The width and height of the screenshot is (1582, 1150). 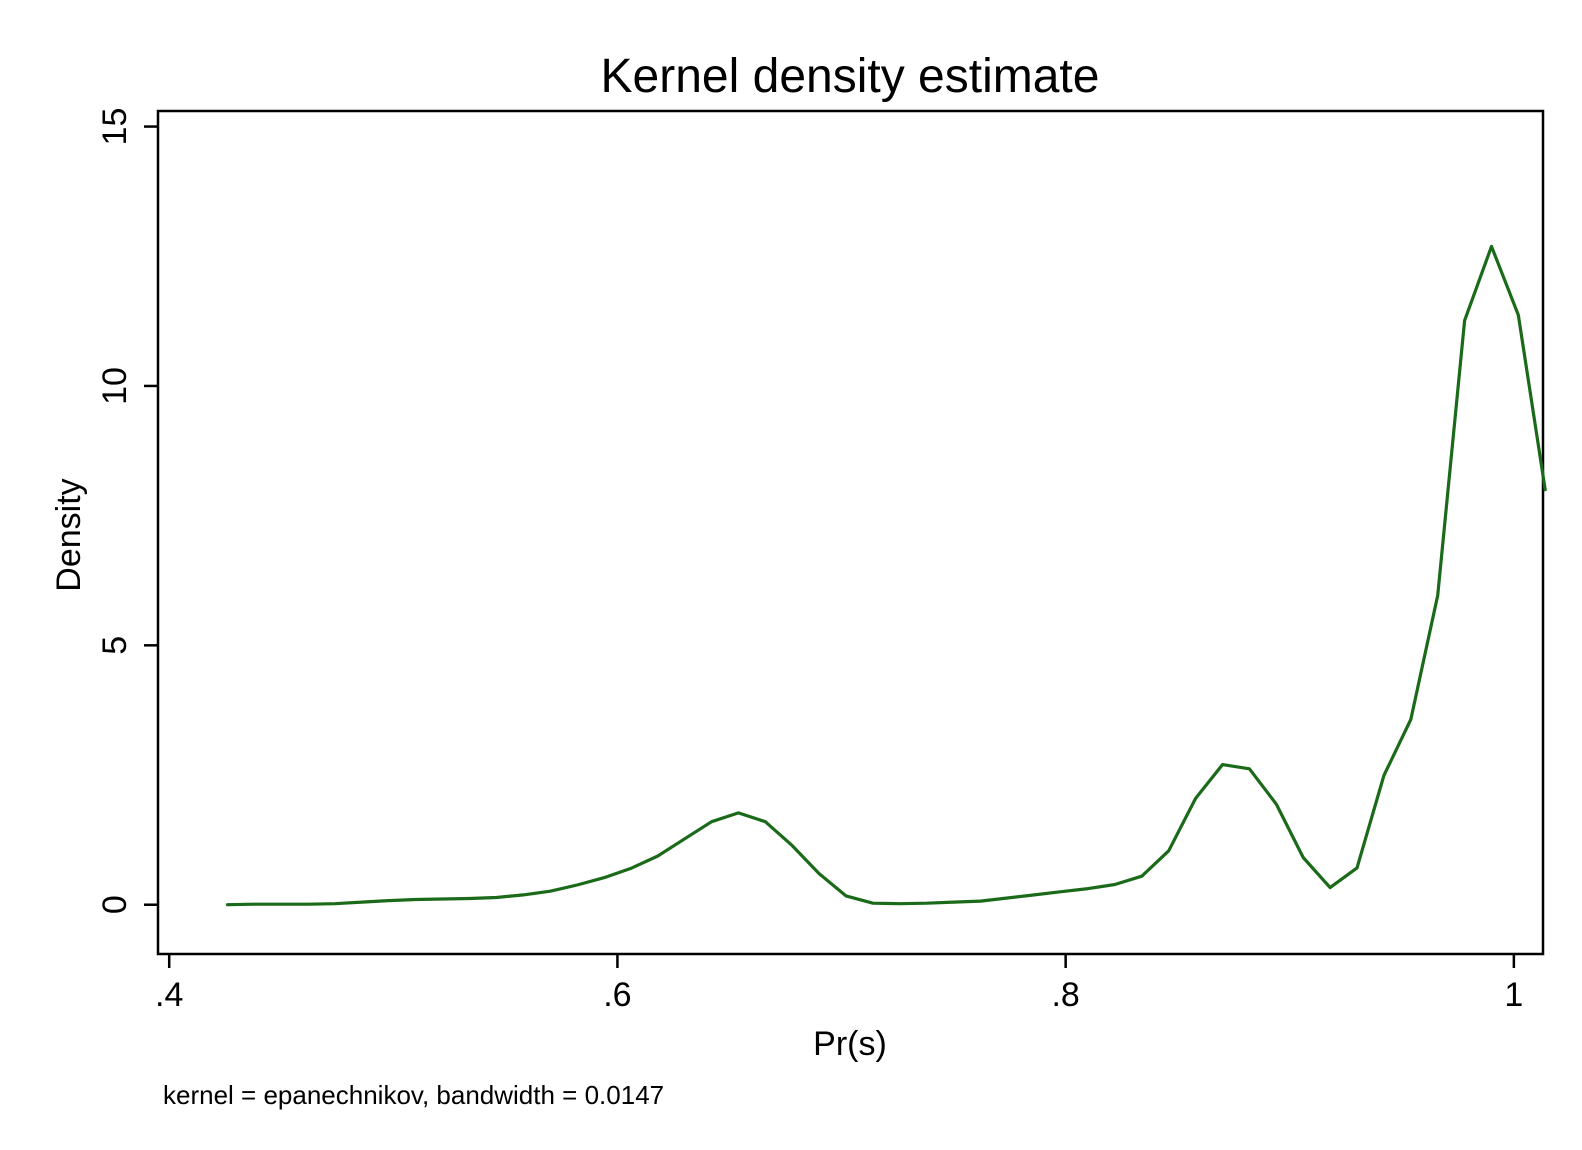 I want to click on x-axis-label: Pr(s), so click(x=850, y=1044).